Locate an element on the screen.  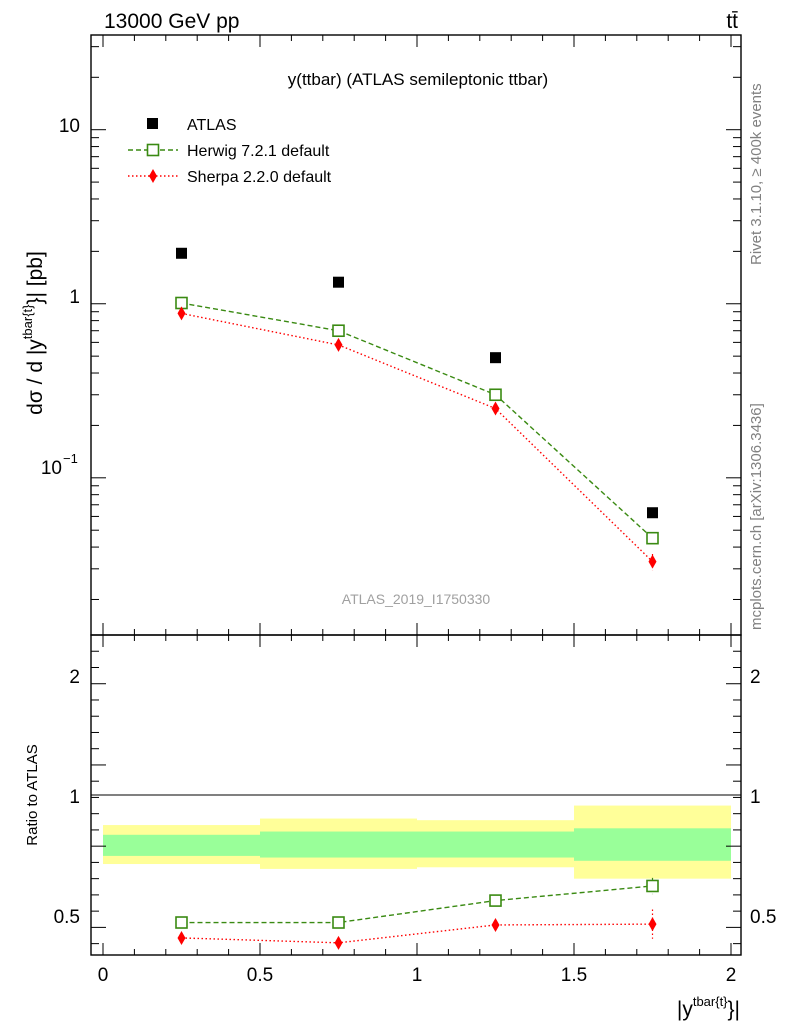
main-sherpa-2-2-0-default-line is located at coordinates (417, 437).